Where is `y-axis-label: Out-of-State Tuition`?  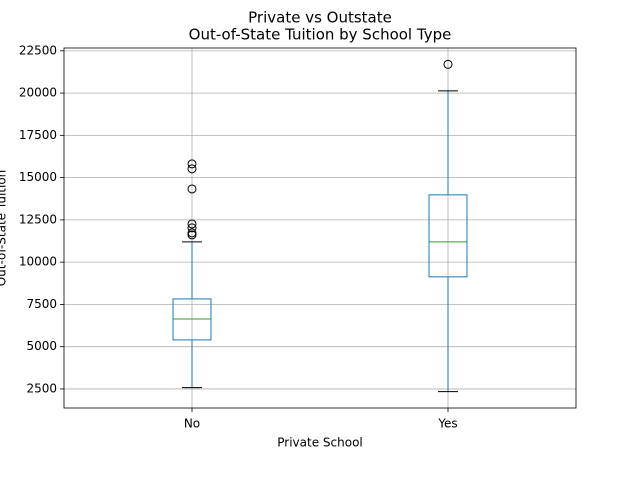 y-axis-label: Out-of-State Tuition is located at coordinates (4, 228).